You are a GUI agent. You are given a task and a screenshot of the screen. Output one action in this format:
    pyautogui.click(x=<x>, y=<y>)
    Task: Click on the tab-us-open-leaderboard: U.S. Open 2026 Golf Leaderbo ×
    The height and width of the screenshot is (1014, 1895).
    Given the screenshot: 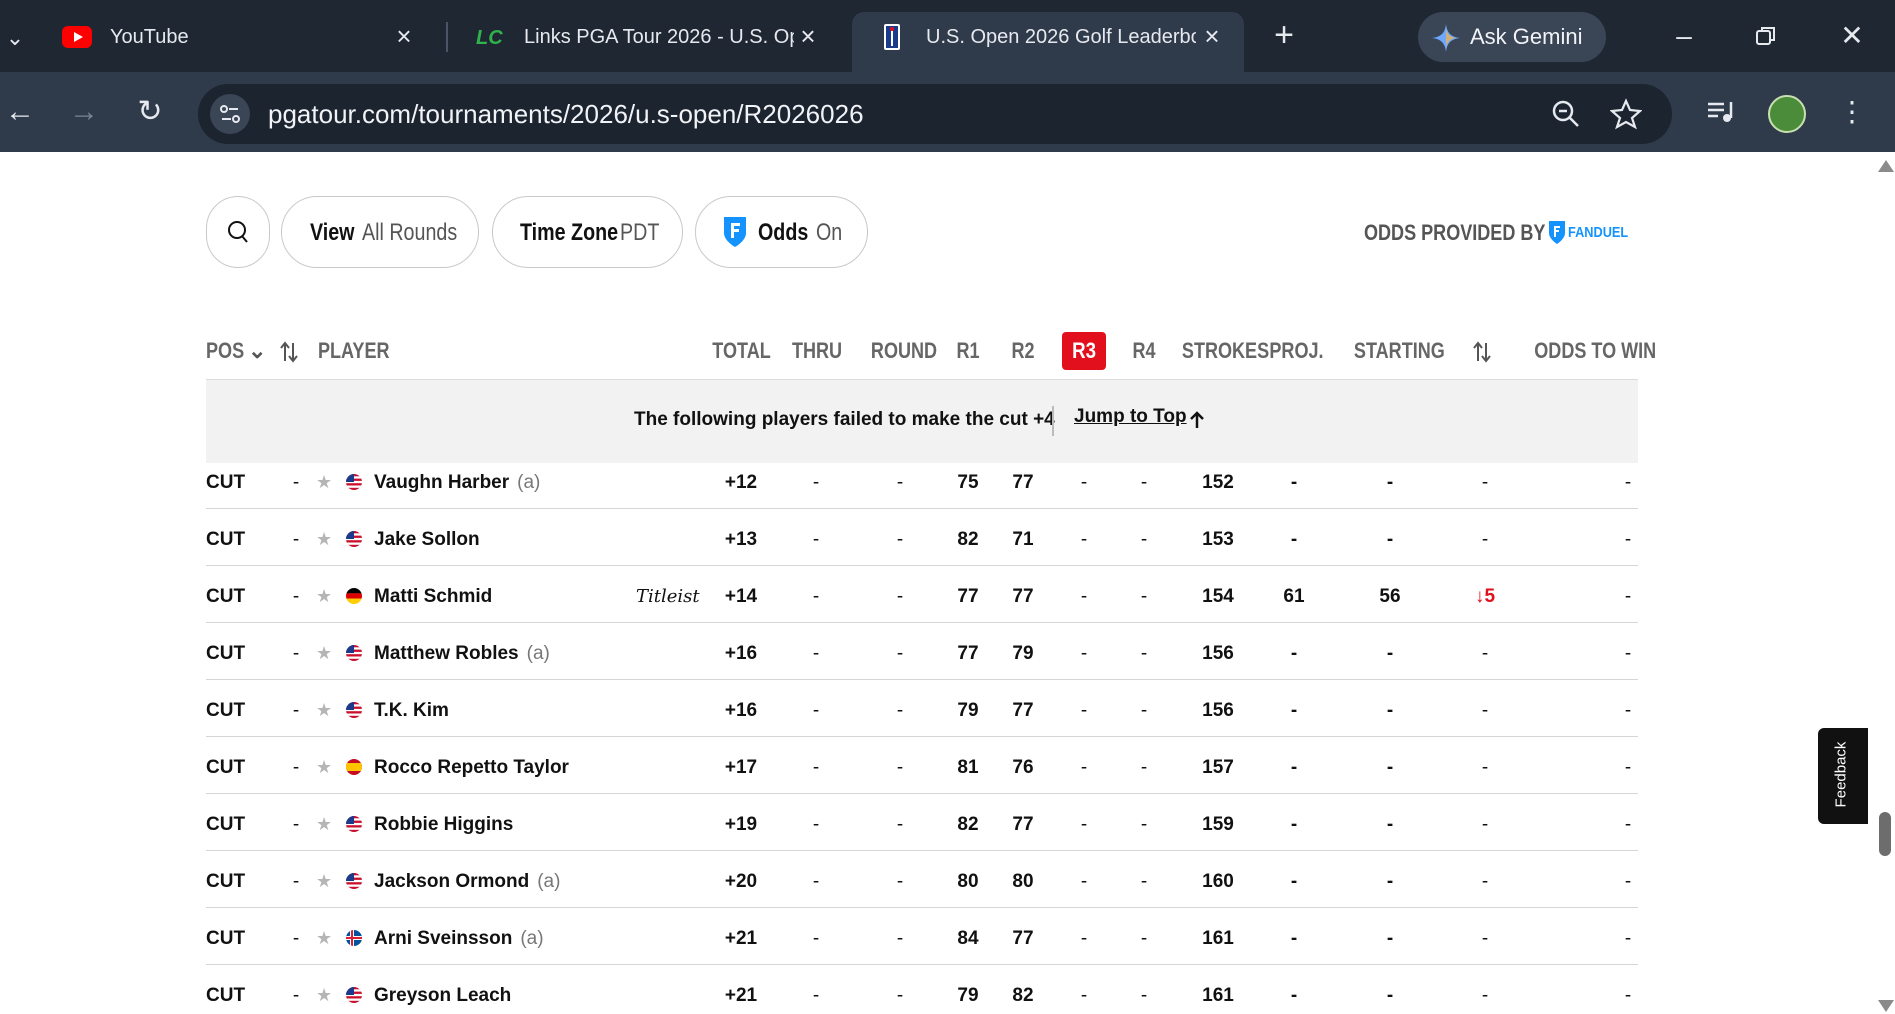 What is the action you would take?
    pyautogui.click(x=1048, y=42)
    